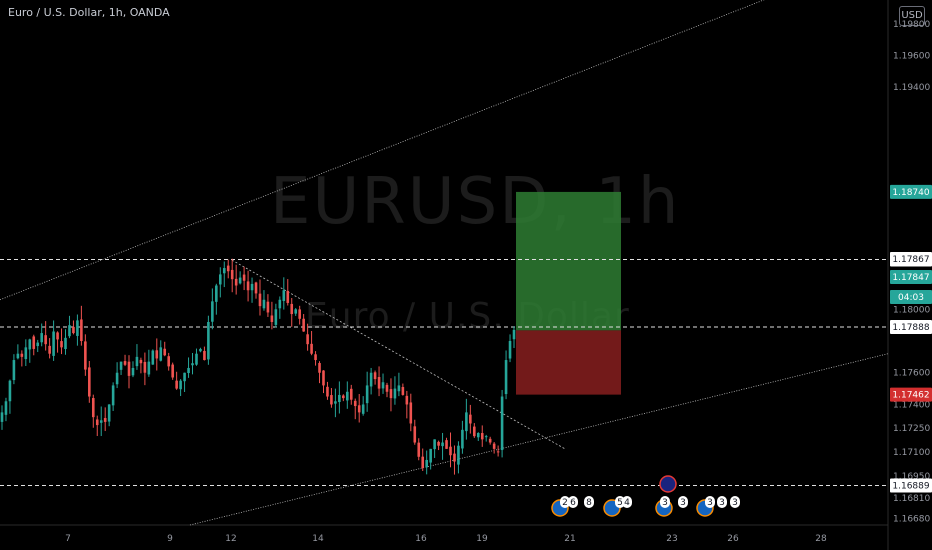  Describe the element at coordinates (318, 539) in the screenshot. I see `x-tick-label: 14` at that location.